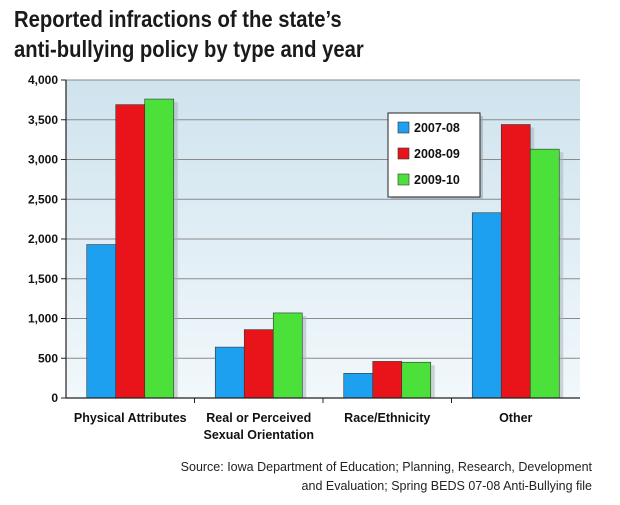  Describe the element at coordinates (43, 199) in the screenshot. I see `y-tick-label: 2,500` at that location.